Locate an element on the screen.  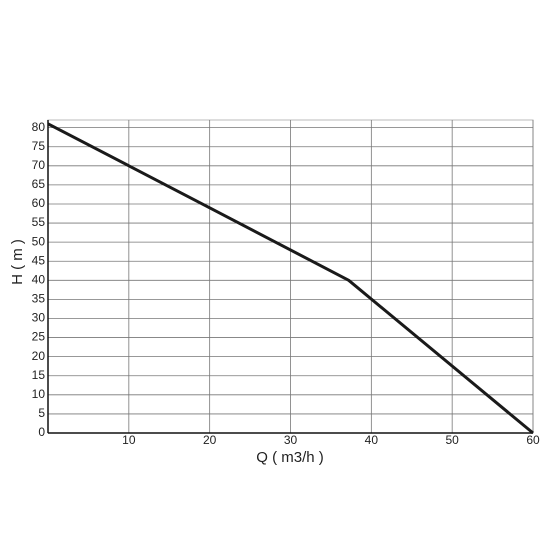
y-tick-label: 60 is located at coordinates (39, 203).